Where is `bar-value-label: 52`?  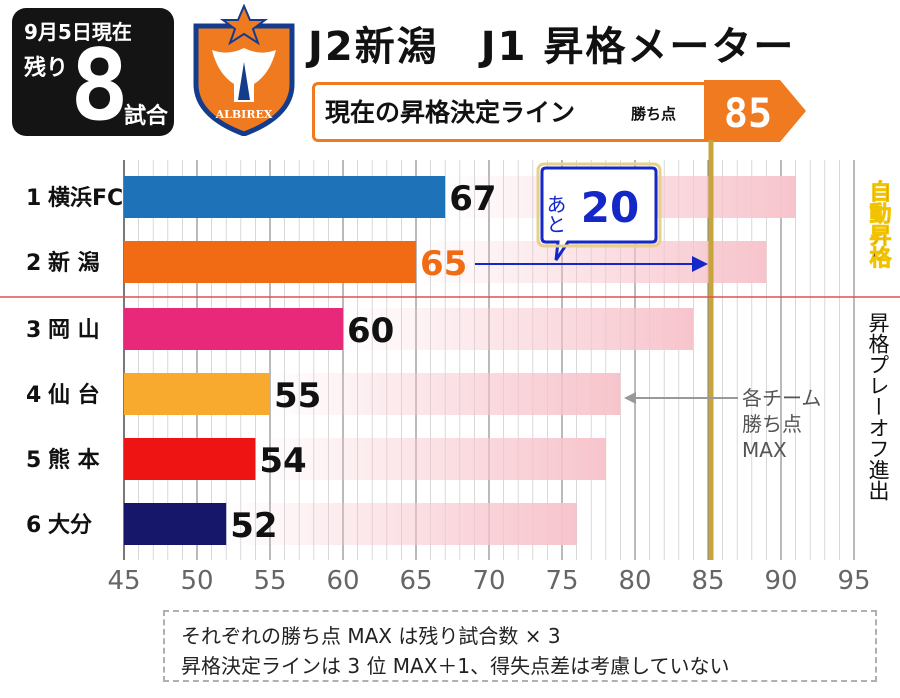
bar-value-label: 52 is located at coordinates (253, 526).